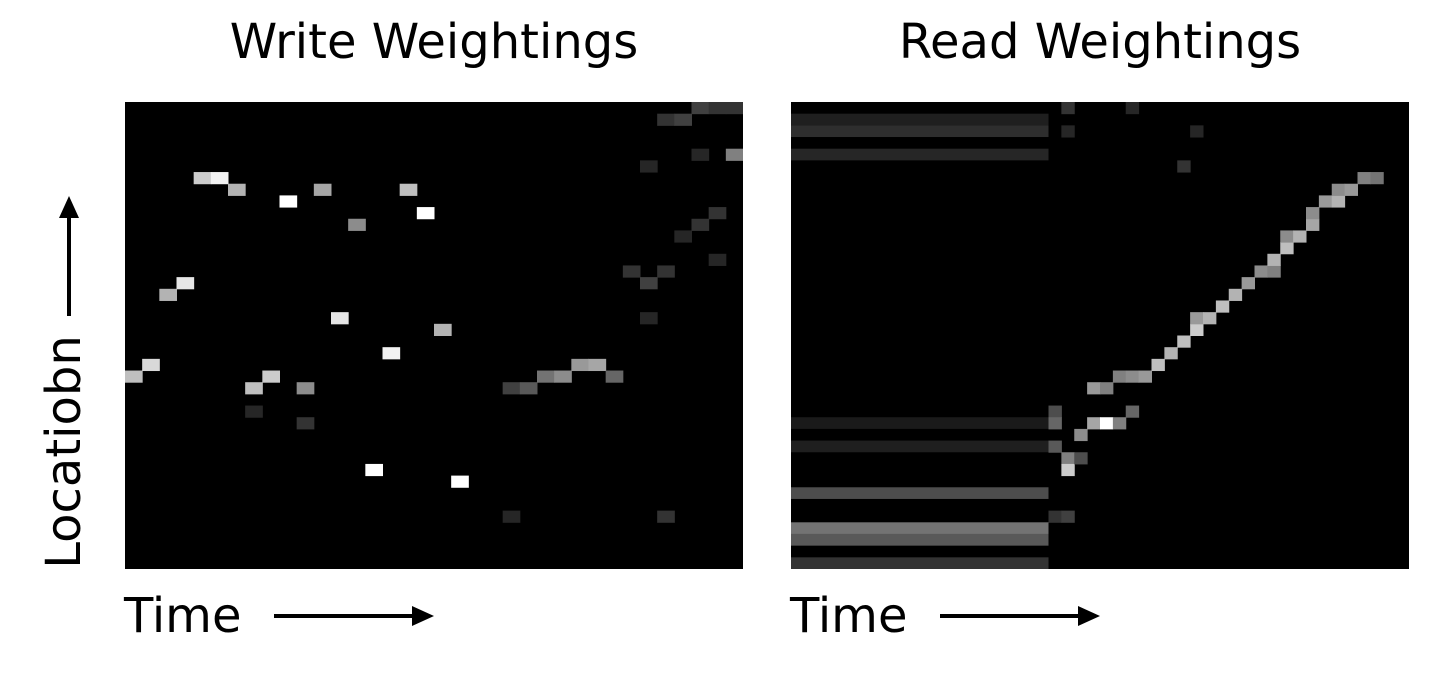  I want to click on write-x-axis-label: Time, so click(183, 616).